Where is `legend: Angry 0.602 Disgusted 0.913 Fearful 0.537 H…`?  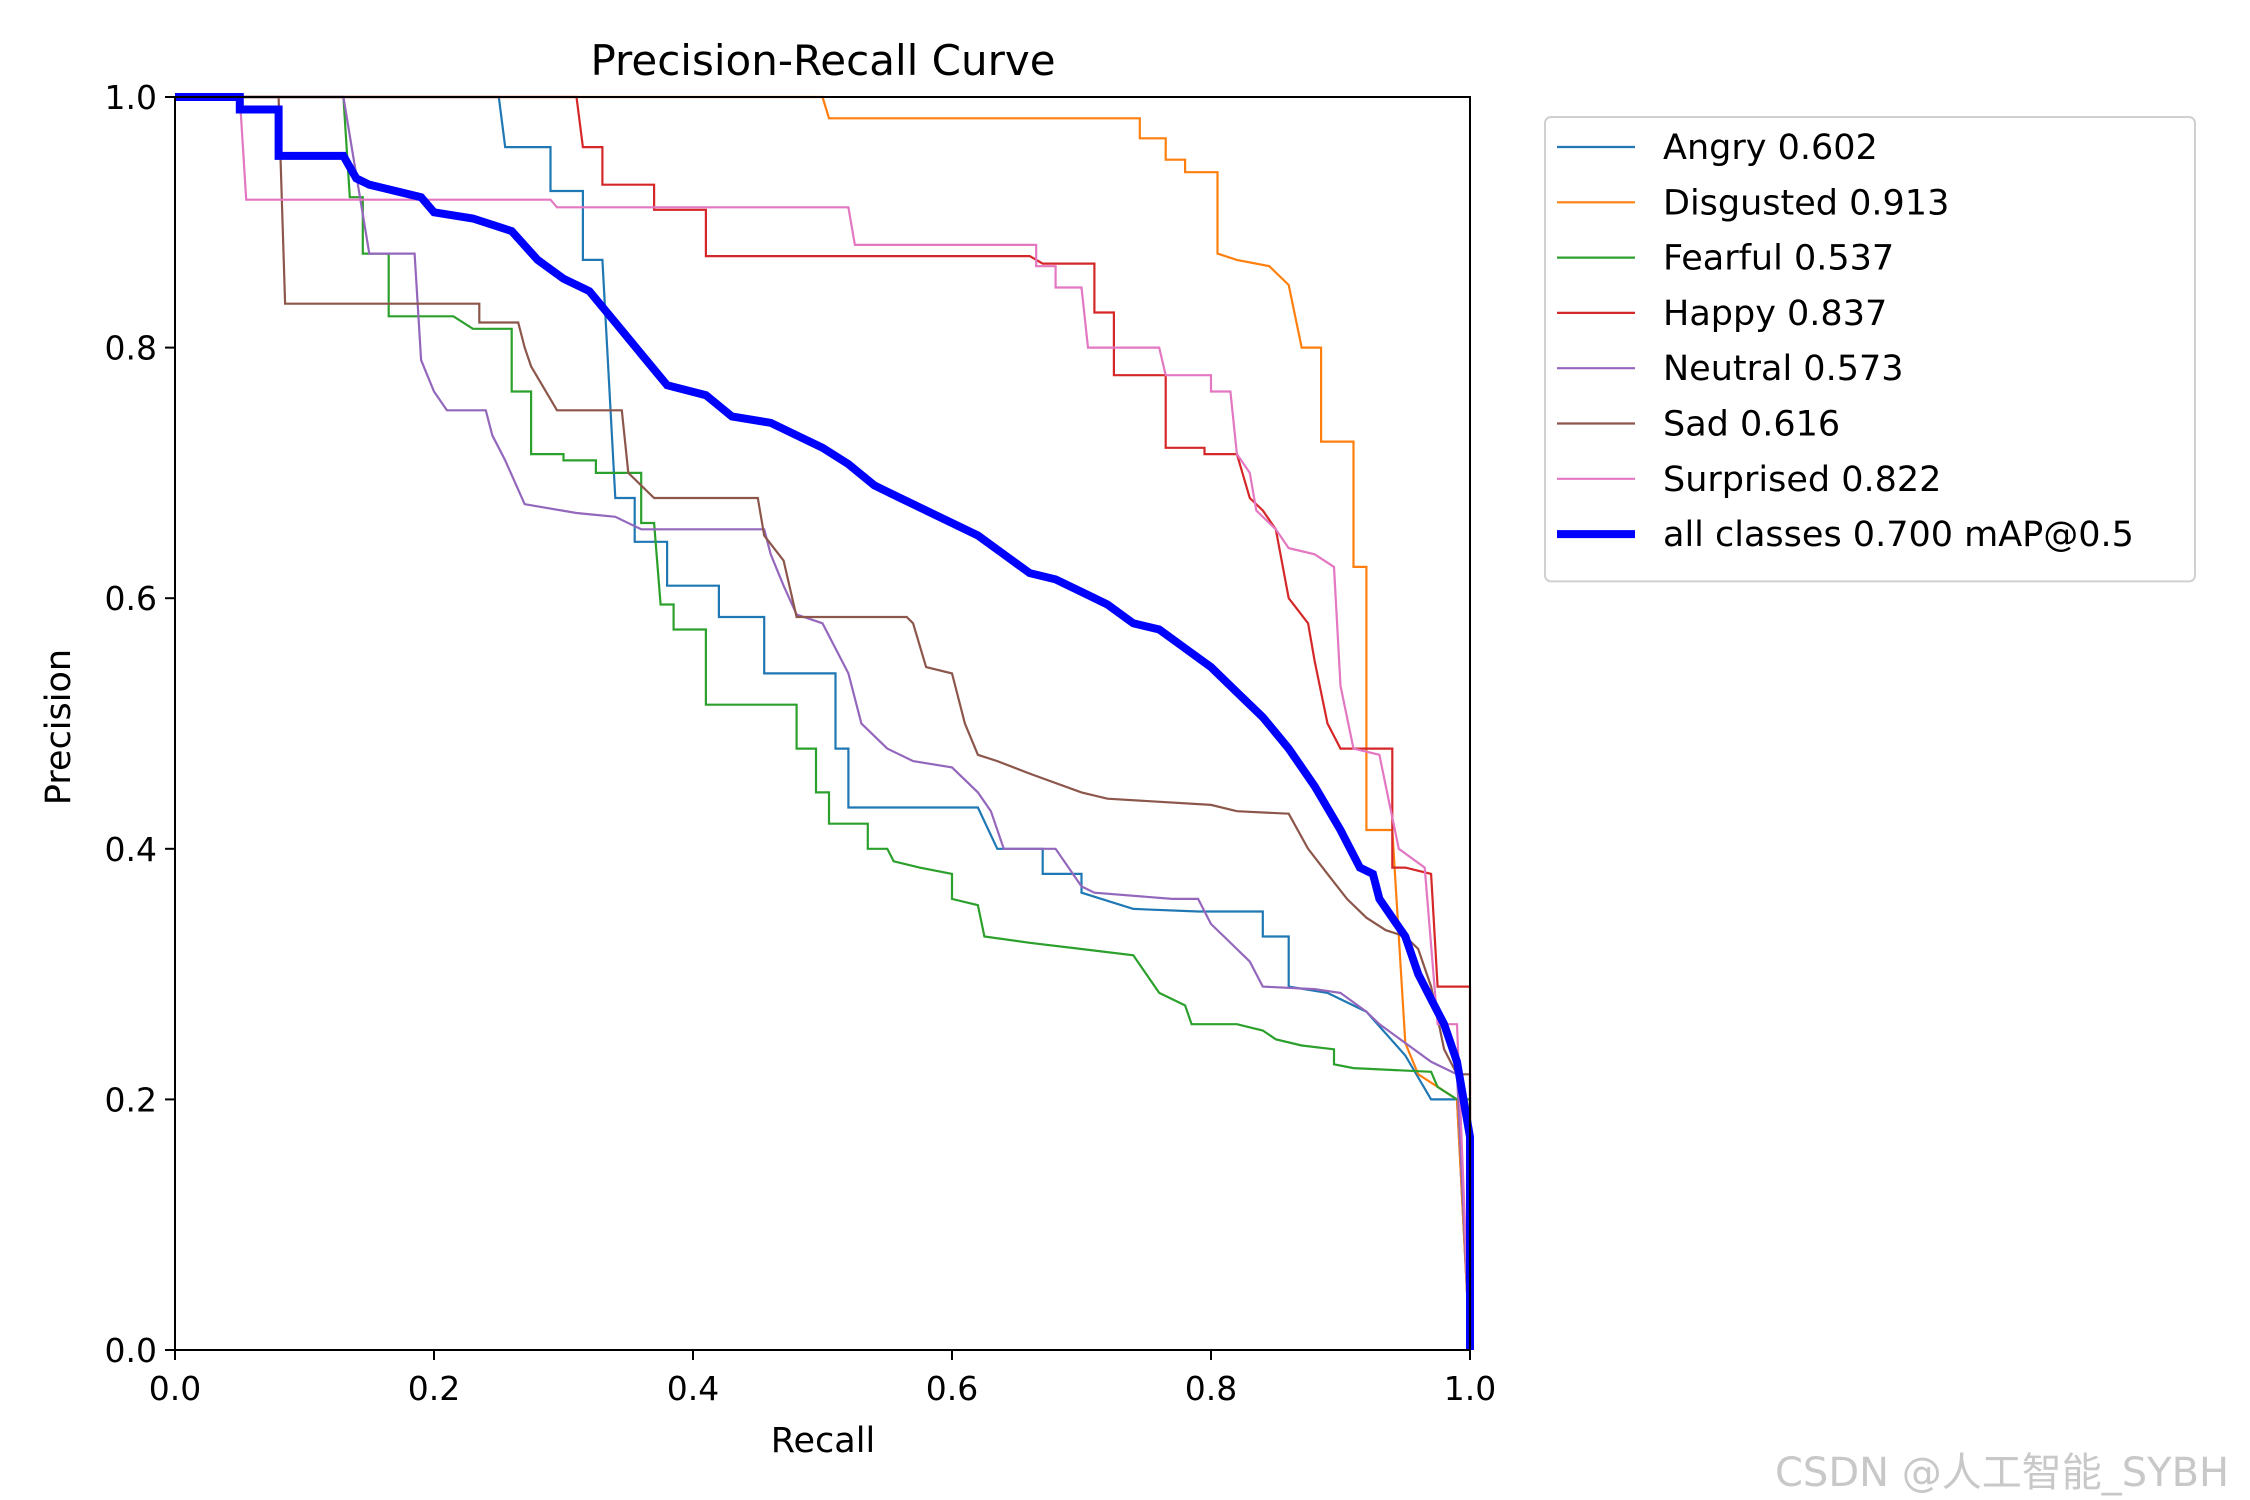
legend: Angry 0.602 Disgusted 0.913 Fearful 0.537 H… is located at coordinates (1870, 349).